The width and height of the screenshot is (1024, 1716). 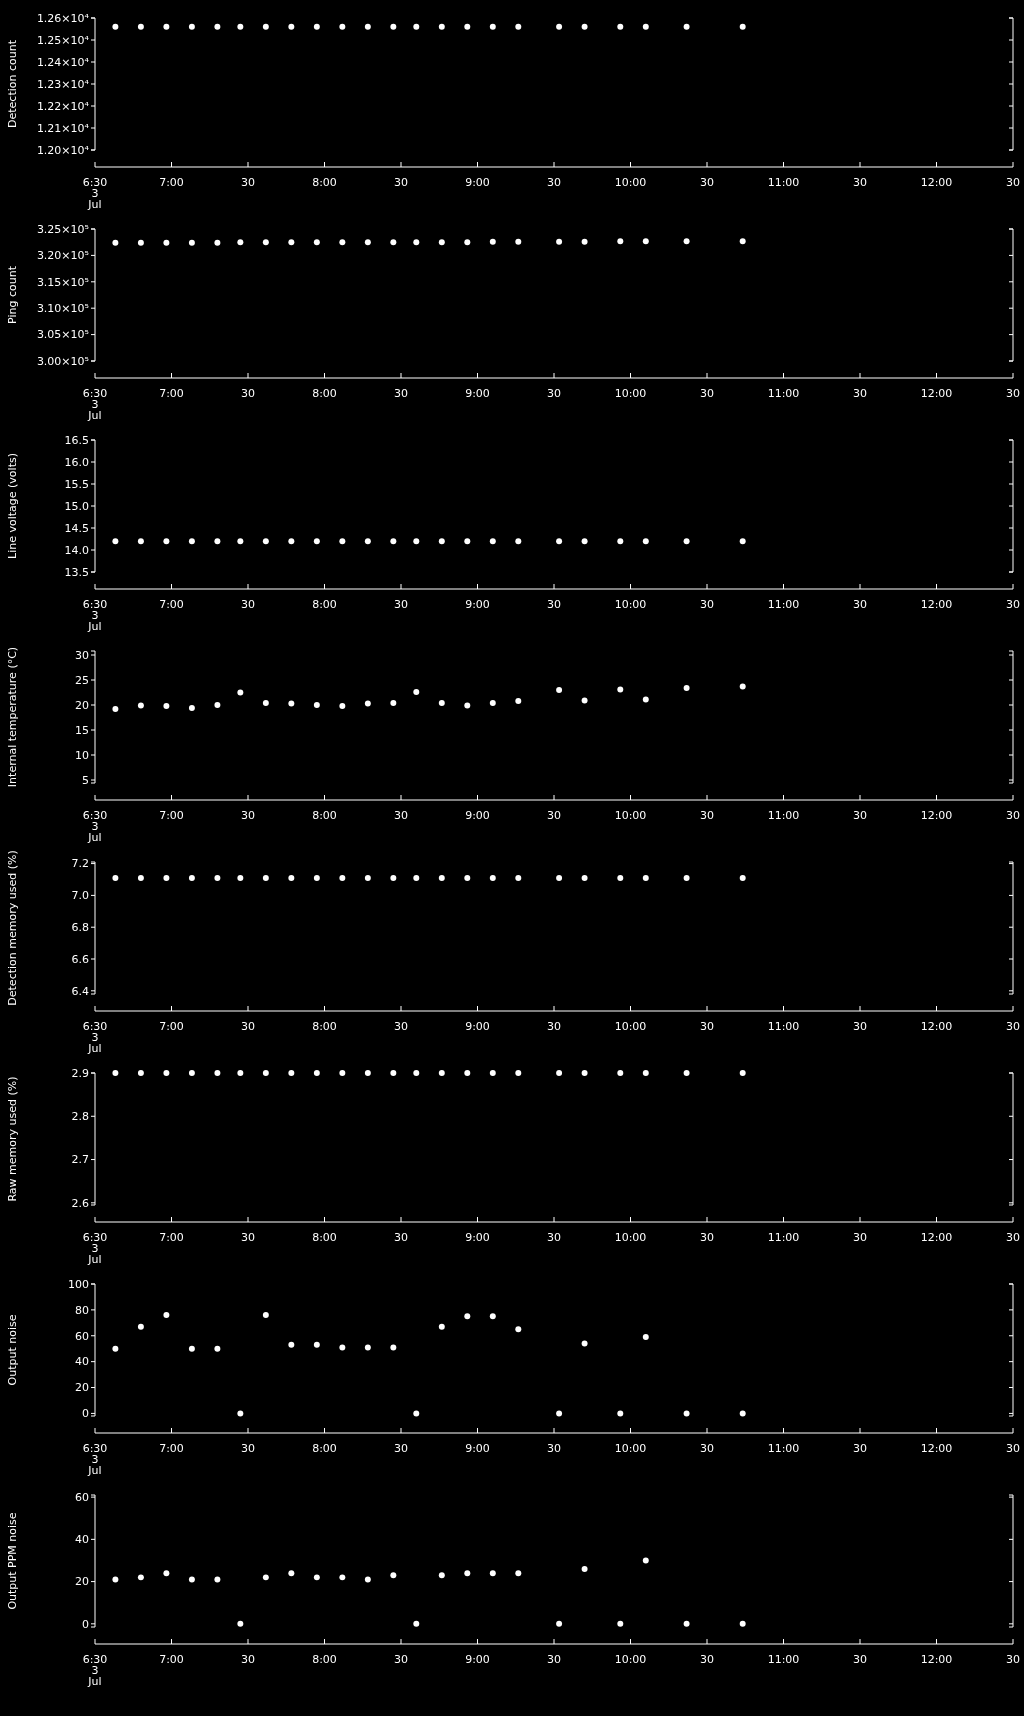 I want to click on y-tick-label: 1.24×10⁴, so click(x=63, y=62).